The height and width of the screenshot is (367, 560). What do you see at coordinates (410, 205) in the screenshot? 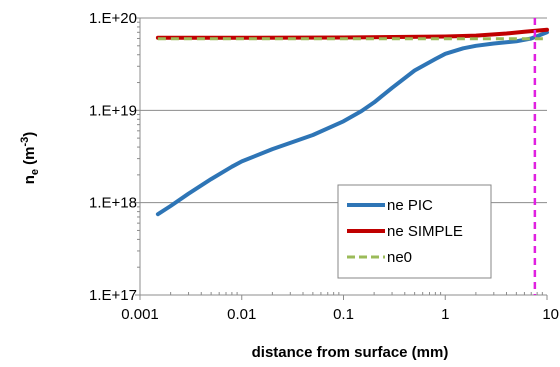
I see `legend-label: ne PIC` at bounding box center [410, 205].